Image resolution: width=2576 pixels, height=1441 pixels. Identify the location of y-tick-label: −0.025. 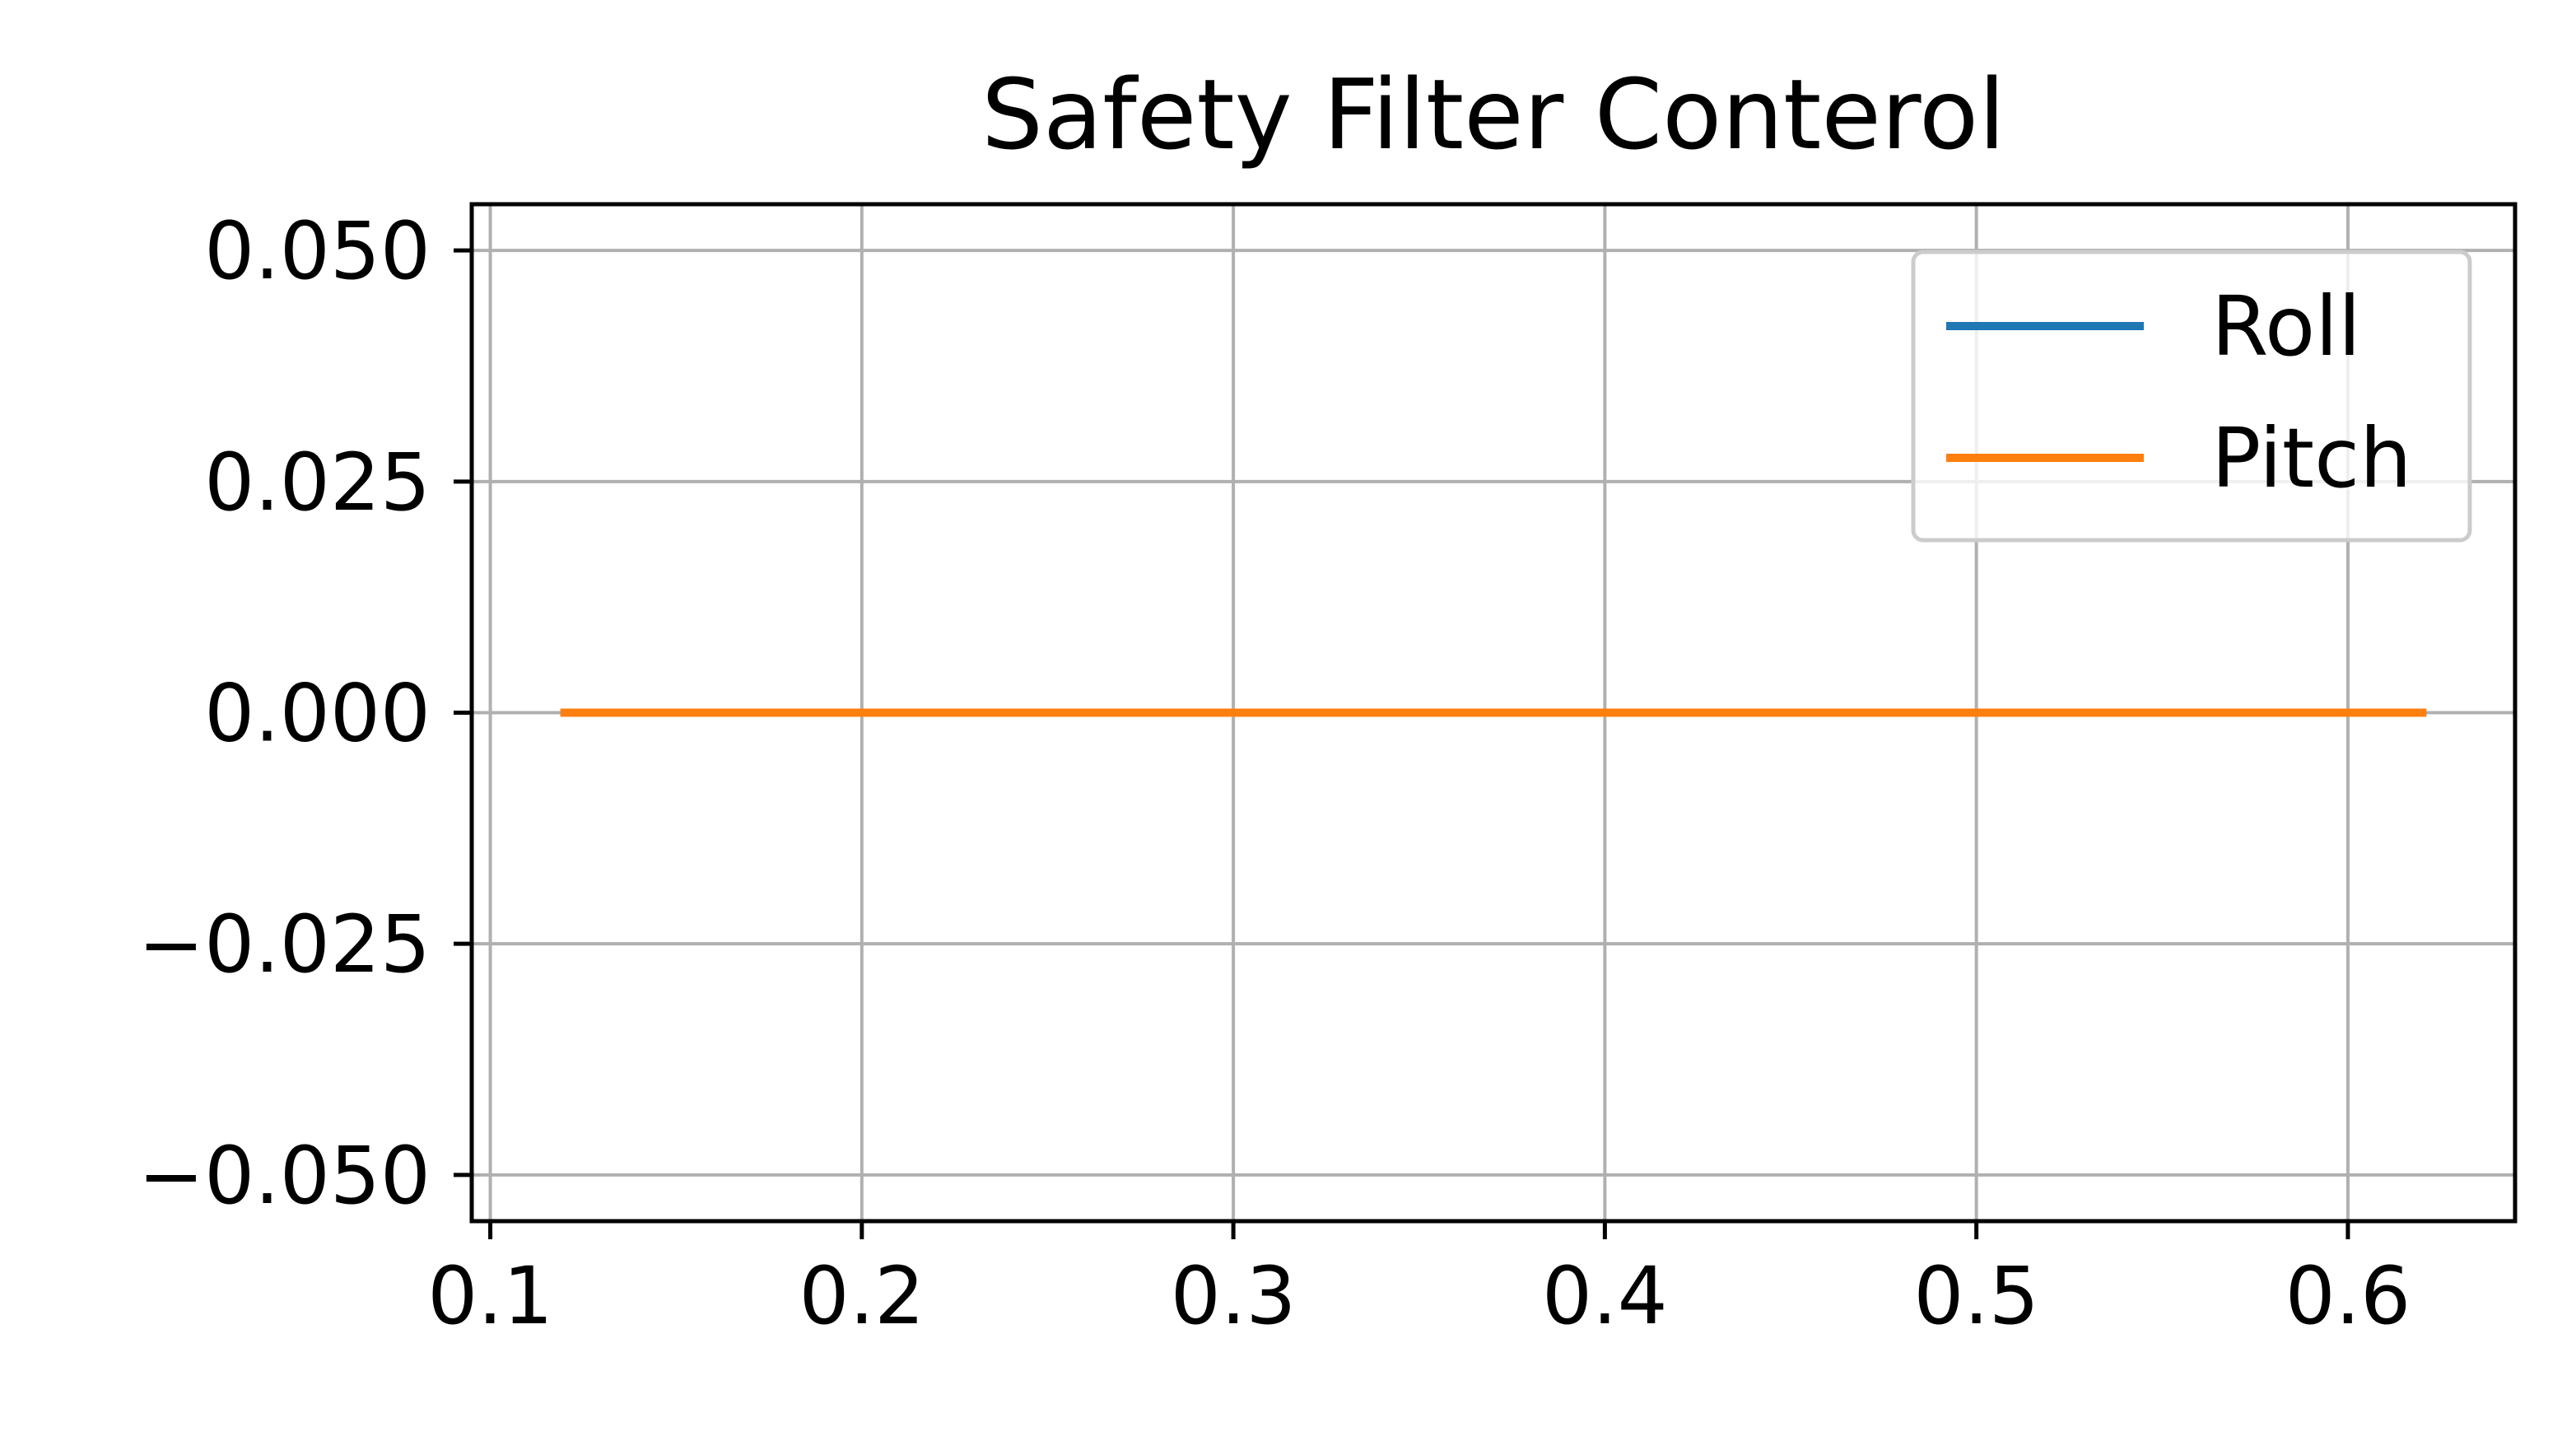
(284, 944).